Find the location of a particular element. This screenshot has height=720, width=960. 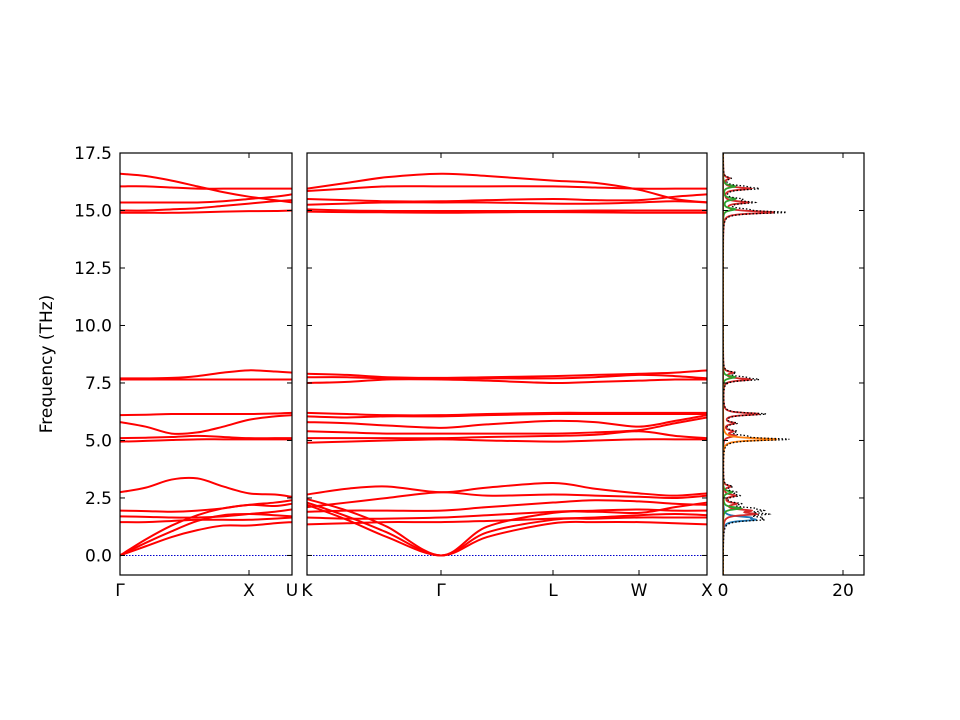

band-panel-left: 0.0 2.5 5.0 7.5 10.0 12.5 15.0 17.5 Γ X U is located at coordinates (186, 372).